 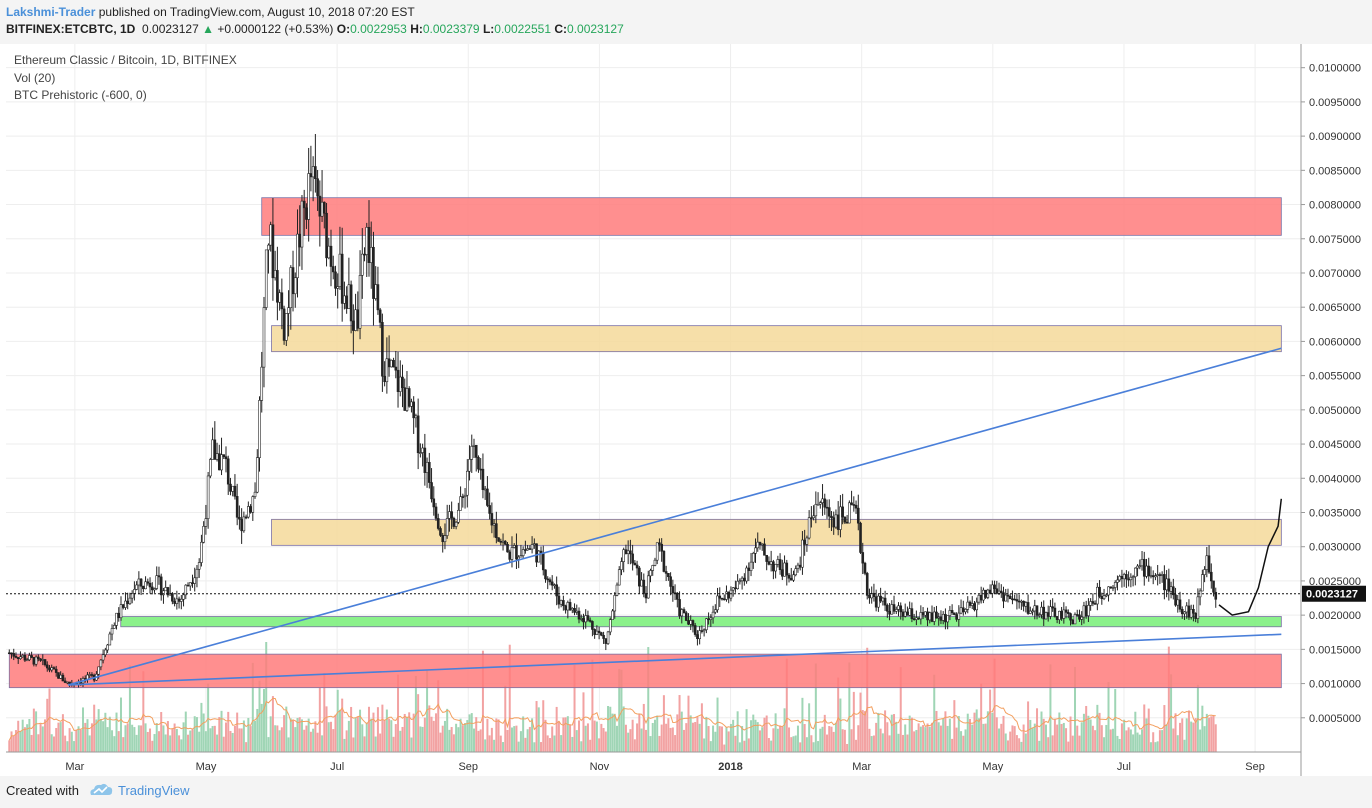 What do you see at coordinates (34, 78) in the screenshot?
I see `legend-volume: Vol (20)` at bounding box center [34, 78].